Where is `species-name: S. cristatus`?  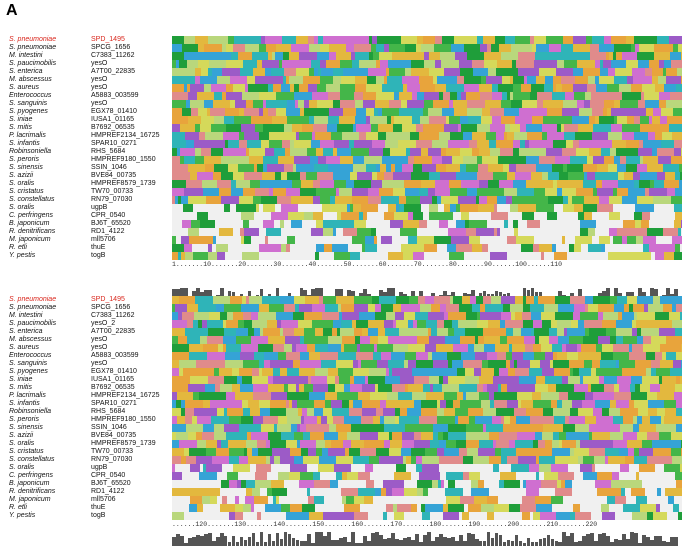
species-name: S. cristatus is located at coordinates (26, 451).